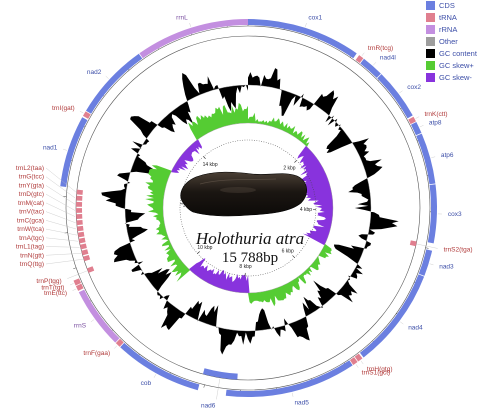  Describe the element at coordinates (376, 373) in the screenshot. I see `feature-label-trns1-gct: trnS1(gct)` at that location.